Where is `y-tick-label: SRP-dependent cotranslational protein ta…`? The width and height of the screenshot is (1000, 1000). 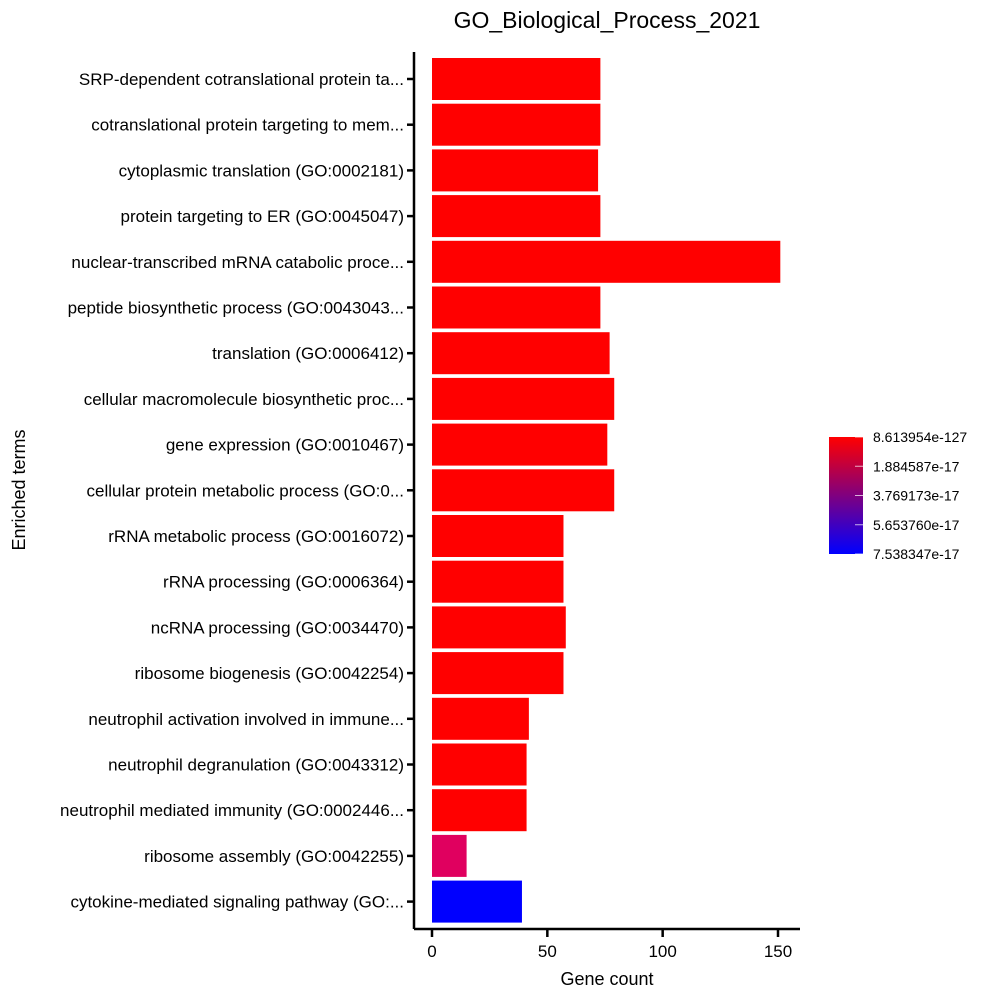 y-tick-label: SRP-dependent cotranslational protein ta… is located at coordinates (241, 79).